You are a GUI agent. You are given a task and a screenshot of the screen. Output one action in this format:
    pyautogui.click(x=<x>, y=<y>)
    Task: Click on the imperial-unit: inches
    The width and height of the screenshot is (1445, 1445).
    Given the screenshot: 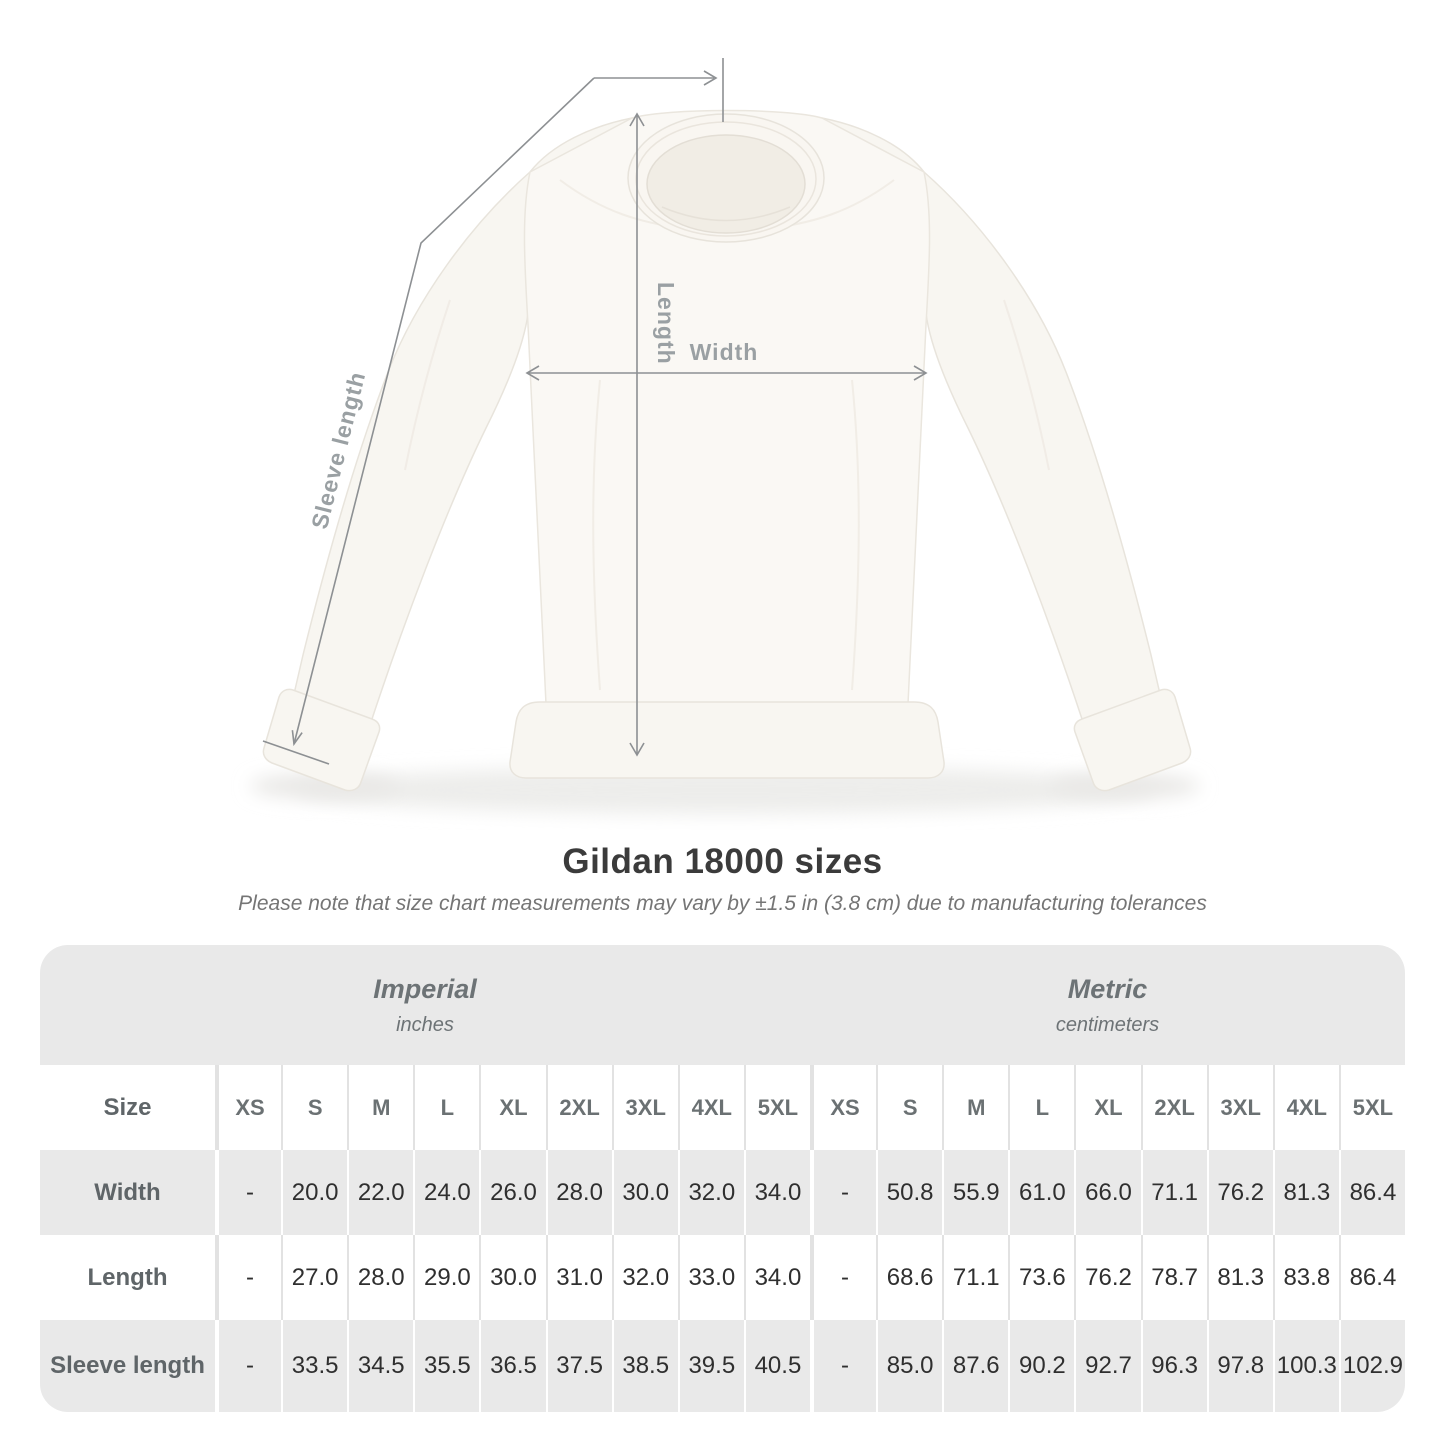 What is the action you would take?
    pyautogui.click(x=425, y=1024)
    